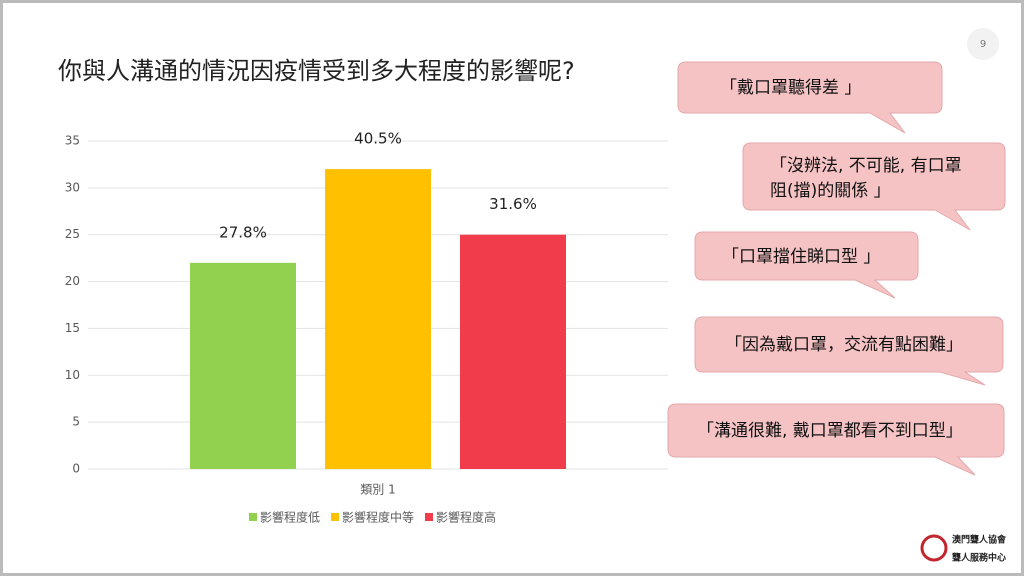 The height and width of the screenshot is (576, 1024). I want to click on bubble-text: 「戴口罩聽得差 」, so click(790, 88).